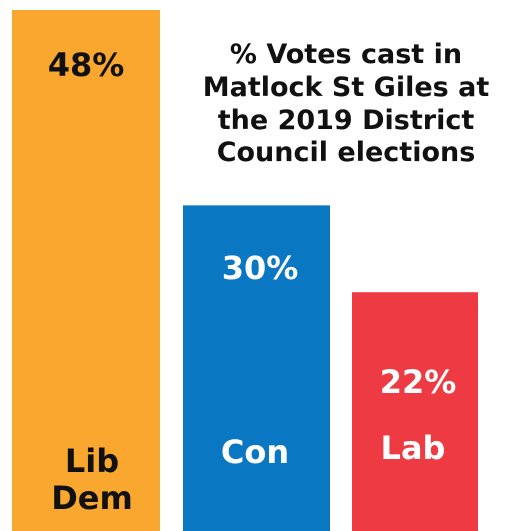 The height and width of the screenshot is (531, 508). I want to click on bar-category-label-0-1: Dem, so click(92, 498).